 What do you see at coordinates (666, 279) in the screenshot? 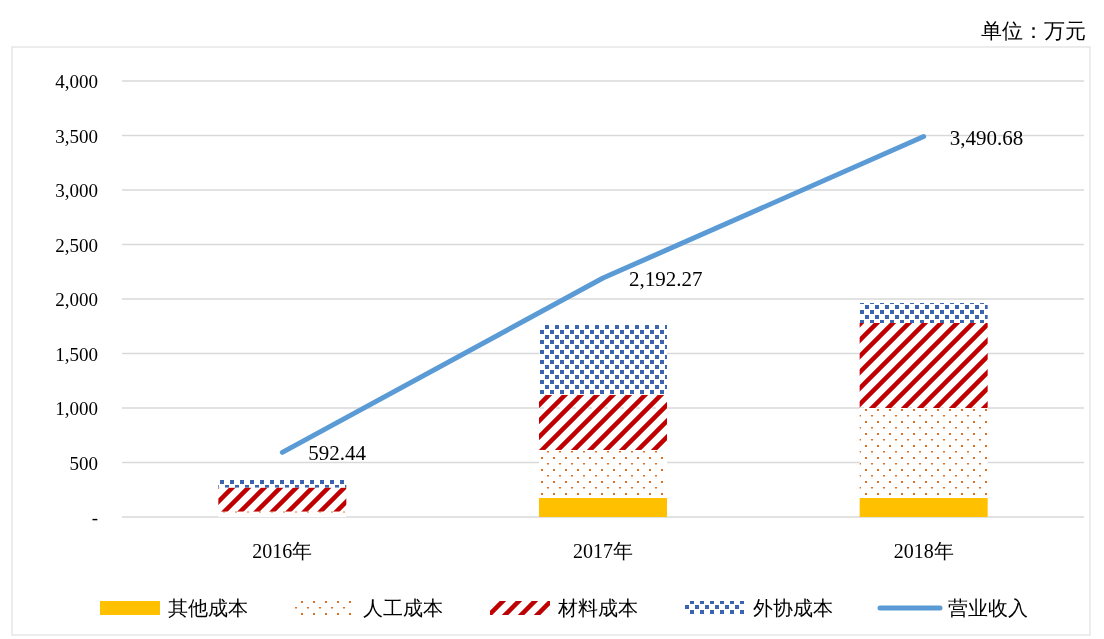
I see `data-label: 2,192.27` at bounding box center [666, 279].